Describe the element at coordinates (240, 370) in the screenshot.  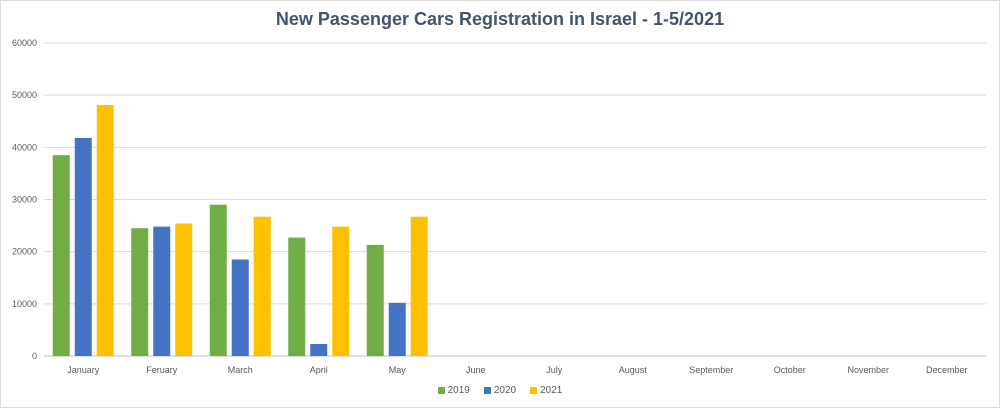
I see `x-tick-label: March` at that location.